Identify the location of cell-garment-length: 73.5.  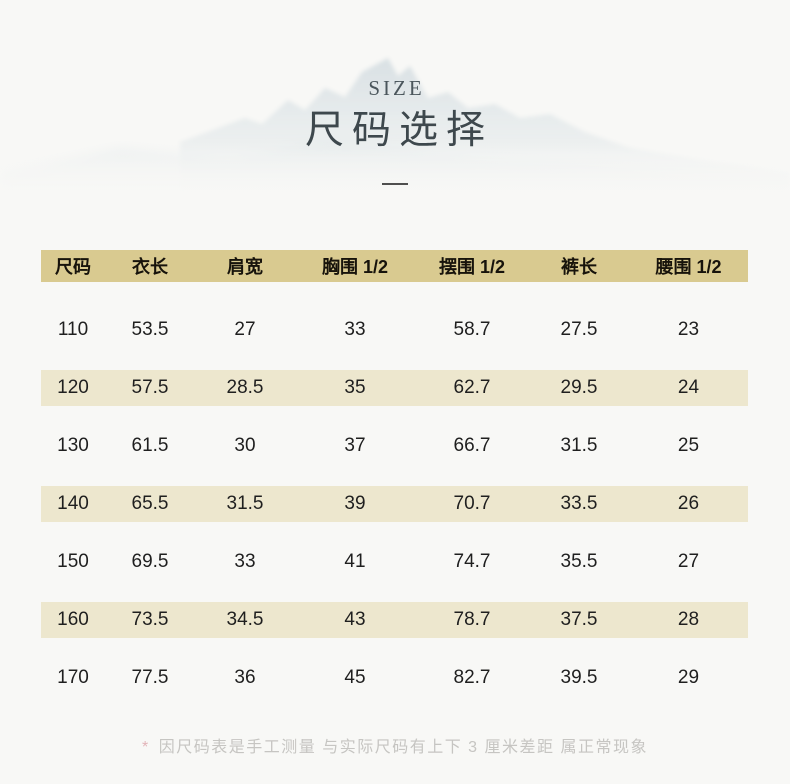
(150, 619).